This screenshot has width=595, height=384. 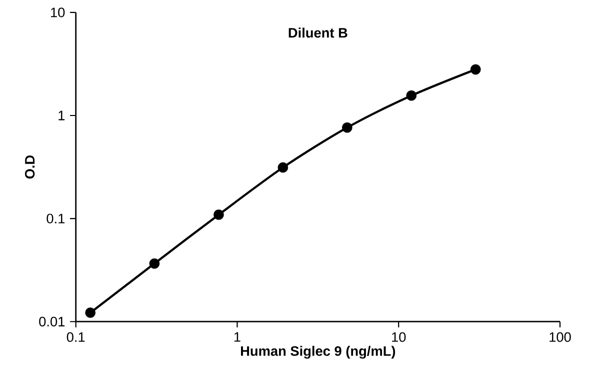 What do you see at coordinates (58, 13) in the screenshot?
I see `y-tick-label: 10` at bounding box center [58, 13].